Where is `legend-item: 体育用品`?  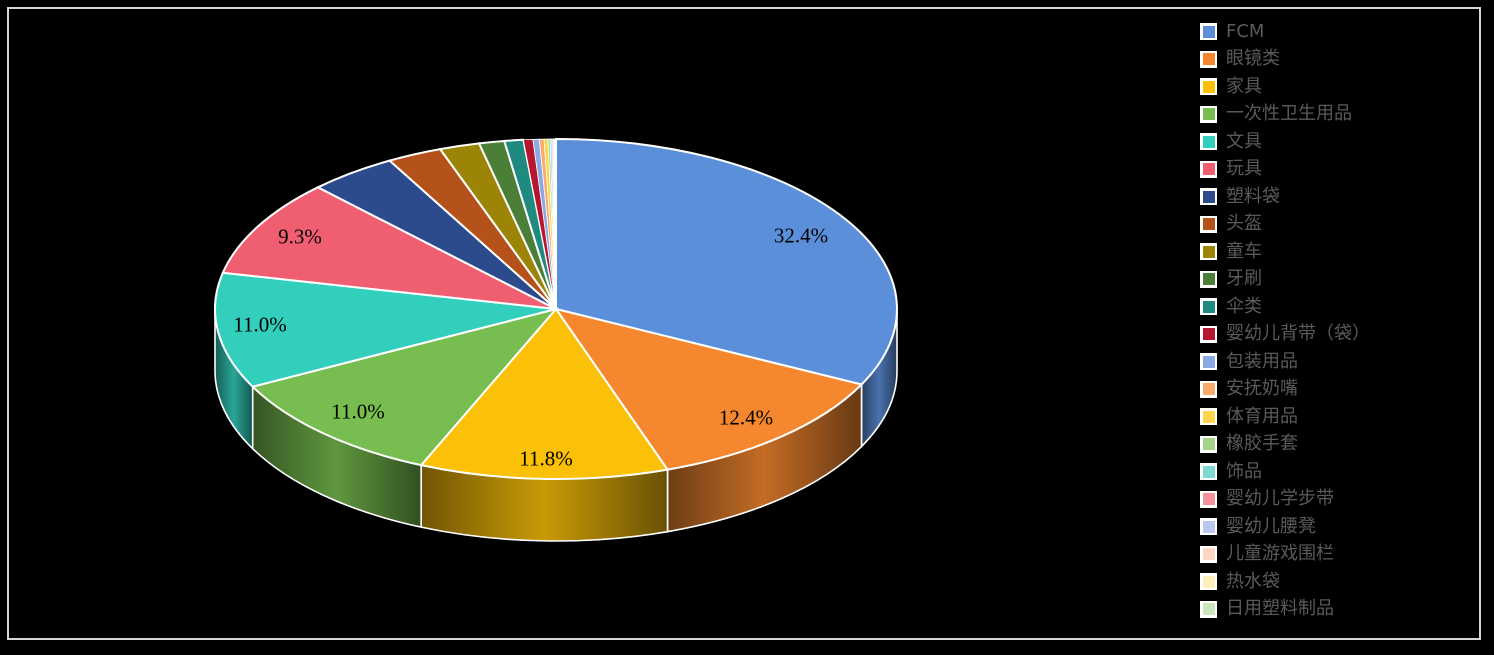 legend-item: 体育用品 is located at coordinates (1335, 417).